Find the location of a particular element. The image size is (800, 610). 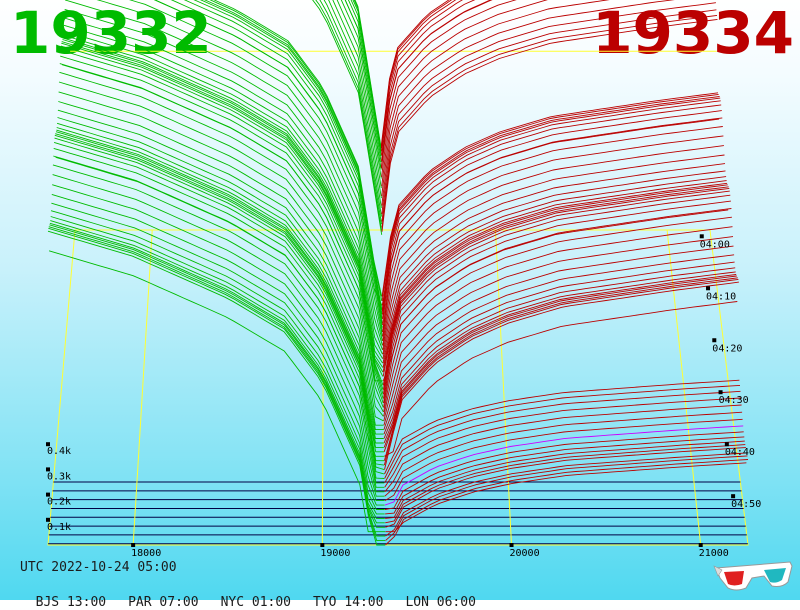

clock-par: PAR 07:00 is located at coordinates (163, 602).